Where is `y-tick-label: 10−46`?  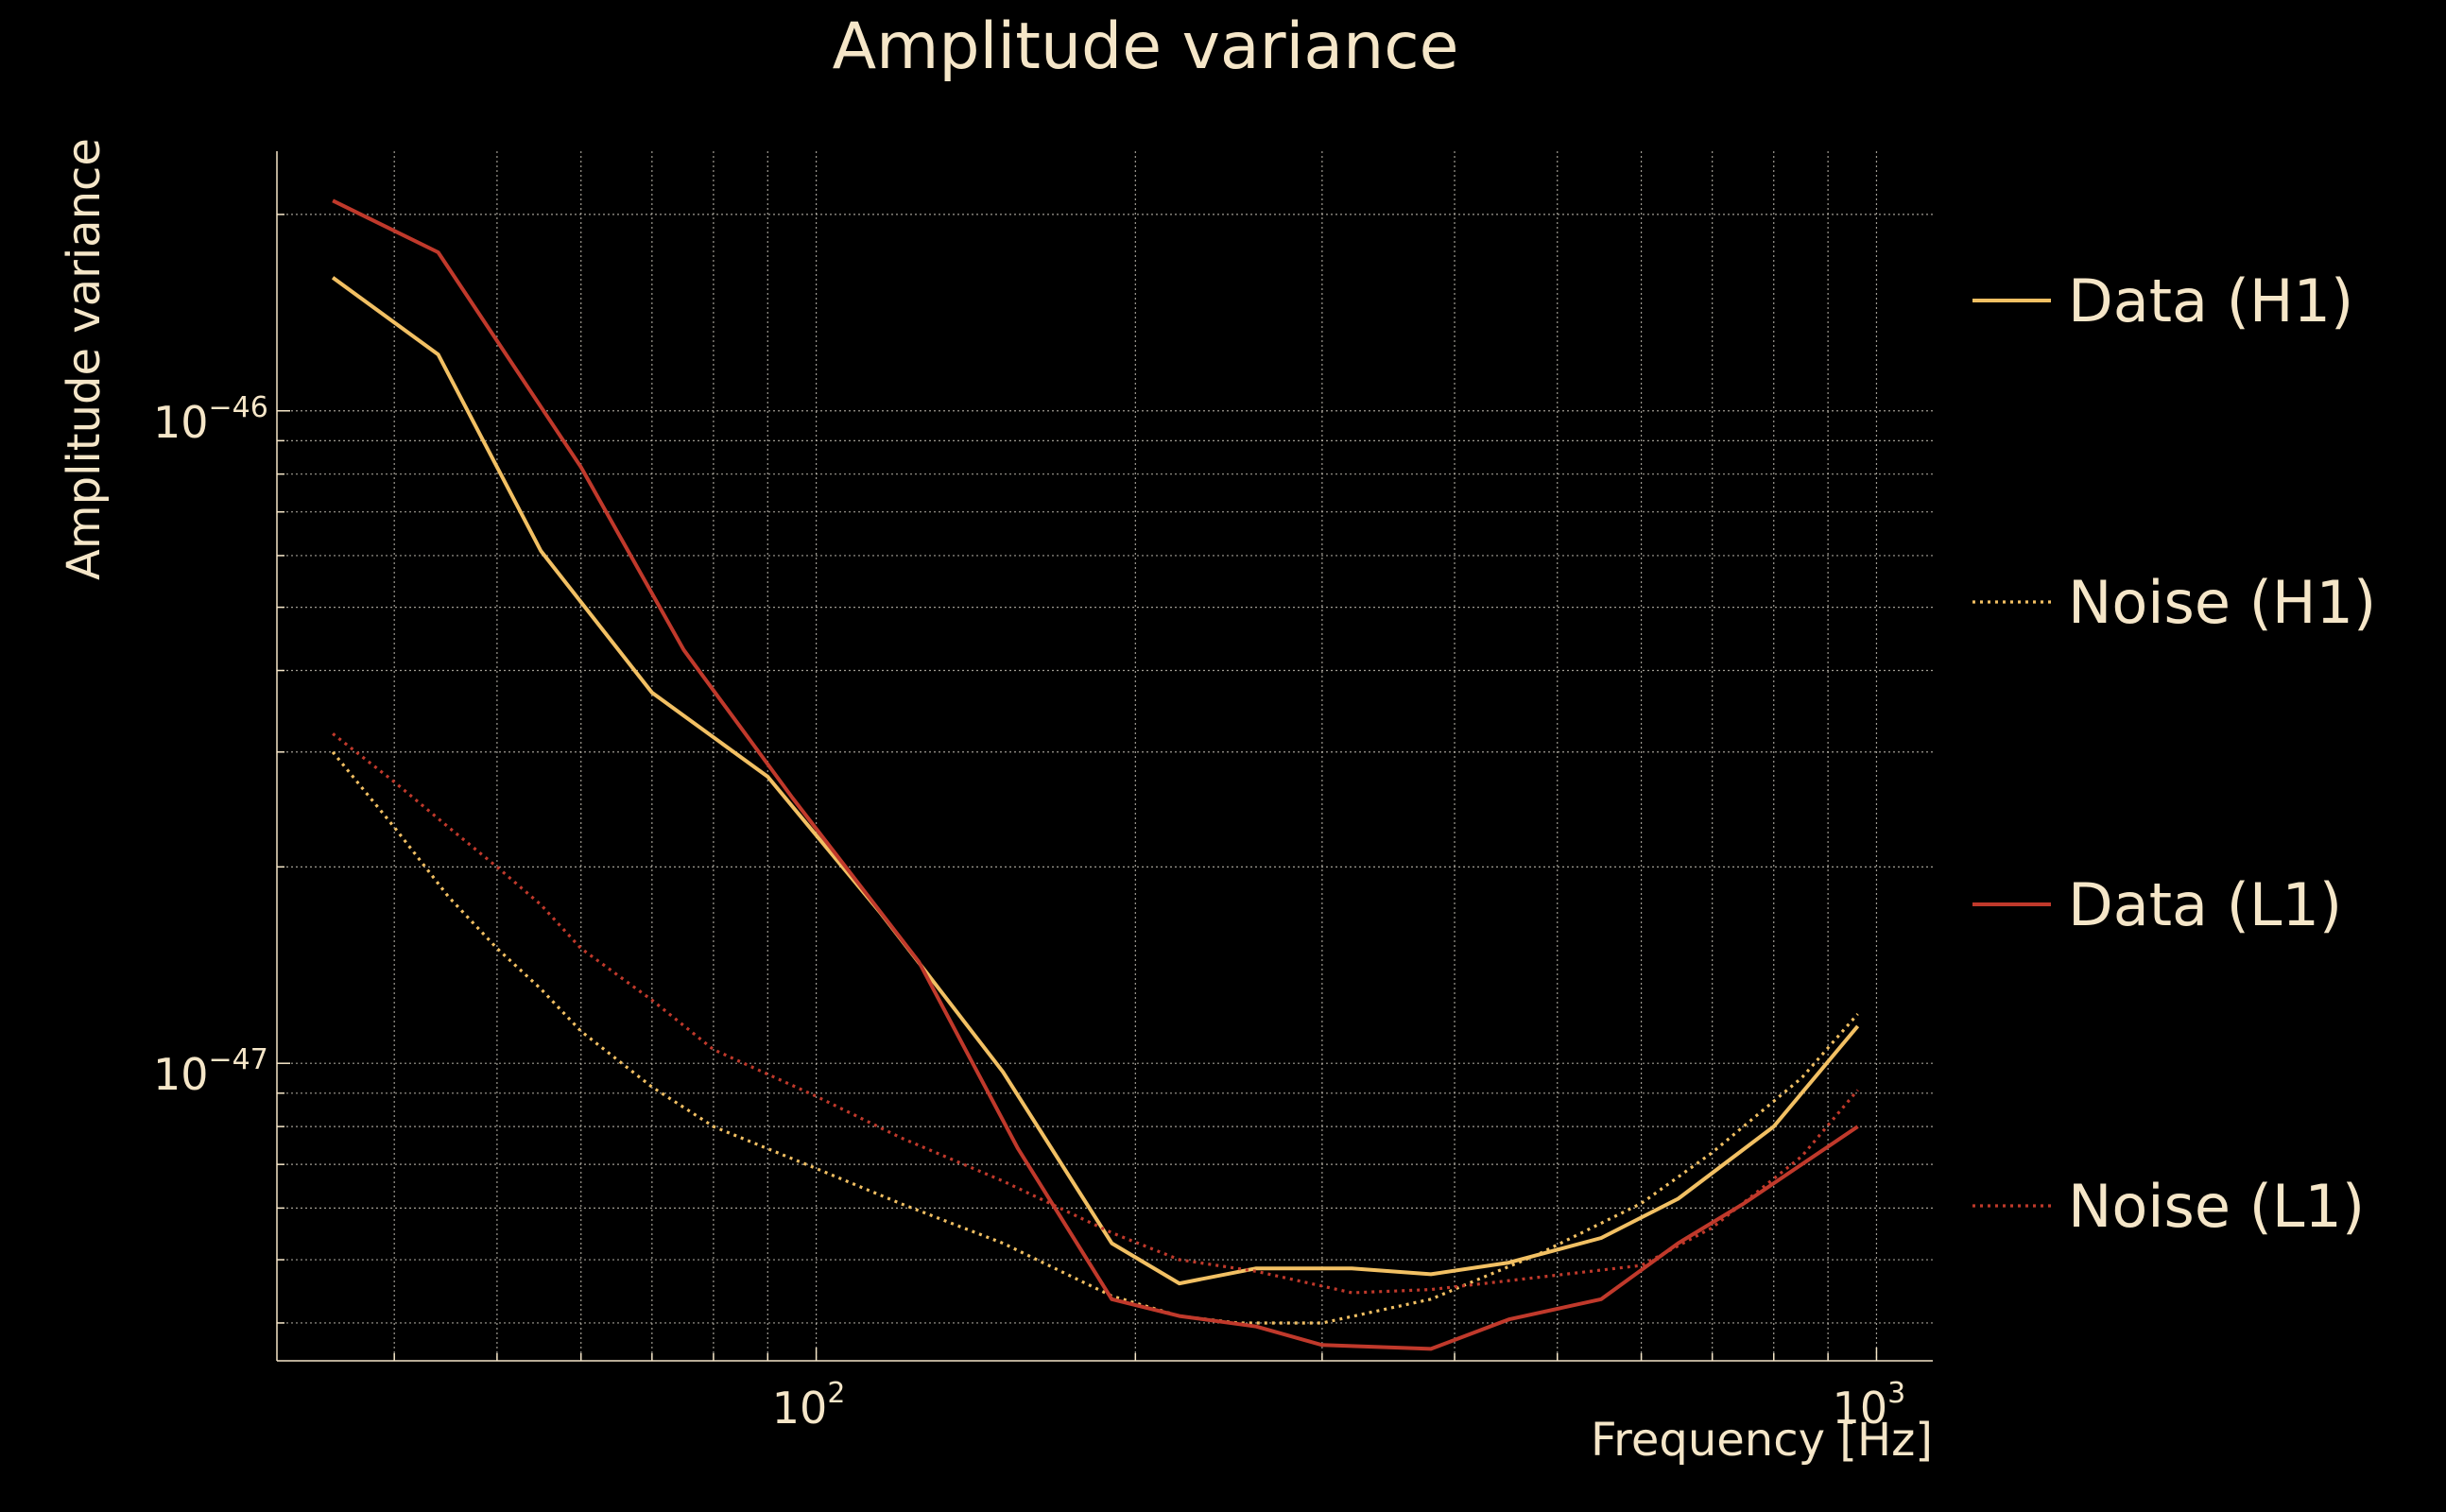
y-tick-label: 10−46 is located at coordinates (211, 419).